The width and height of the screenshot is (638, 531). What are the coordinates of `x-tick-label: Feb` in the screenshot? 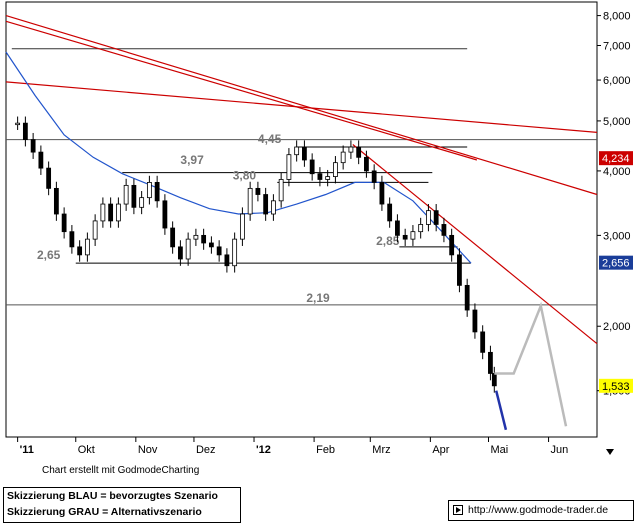 It's located at (325, 450).